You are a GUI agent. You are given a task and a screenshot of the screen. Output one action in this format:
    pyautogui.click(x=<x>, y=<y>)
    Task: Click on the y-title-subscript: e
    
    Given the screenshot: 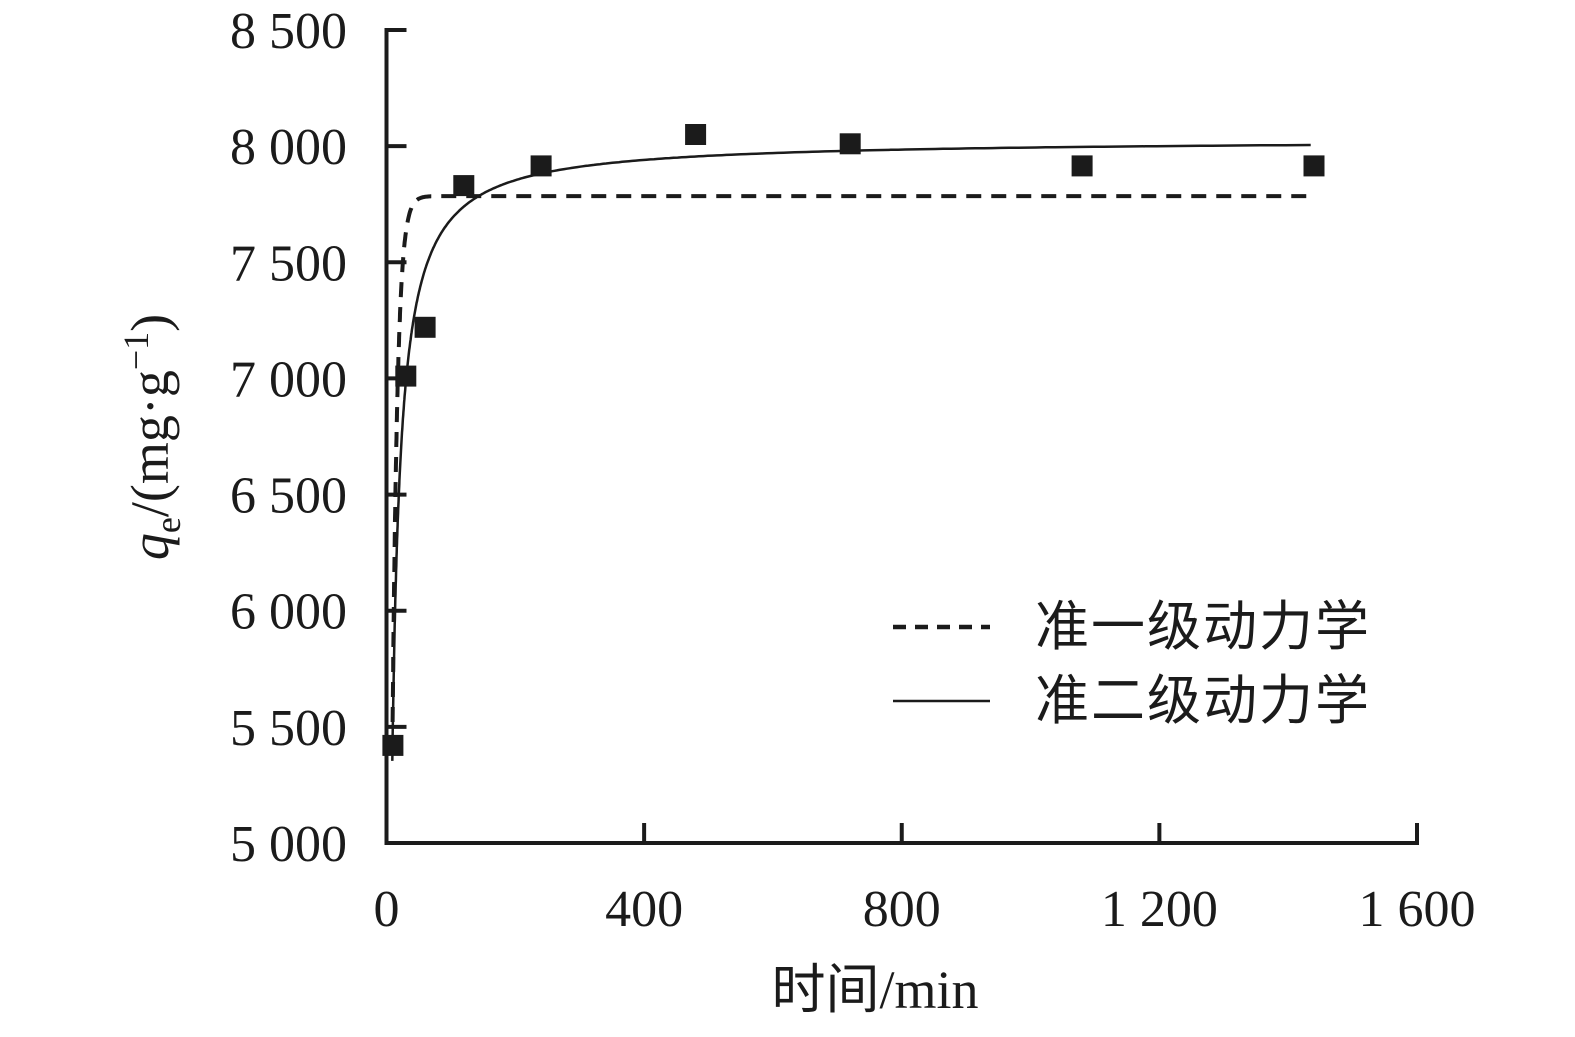 What is the action you would take?
    pyautogui.click(x=168, y=525)
    